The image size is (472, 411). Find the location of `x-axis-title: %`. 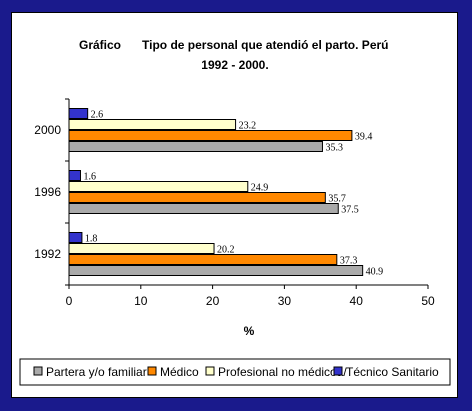

x-axis-title: % is located at coordinates (249, 331).